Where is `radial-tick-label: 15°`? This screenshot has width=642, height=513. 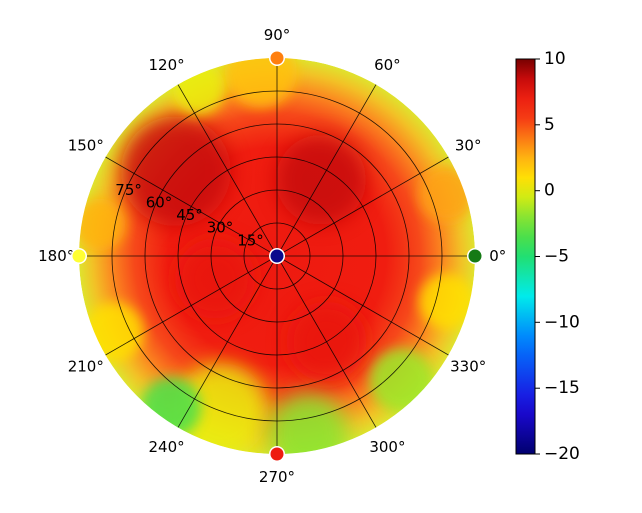
radial-tick-label: 15° is located at coordinates (250, 240).